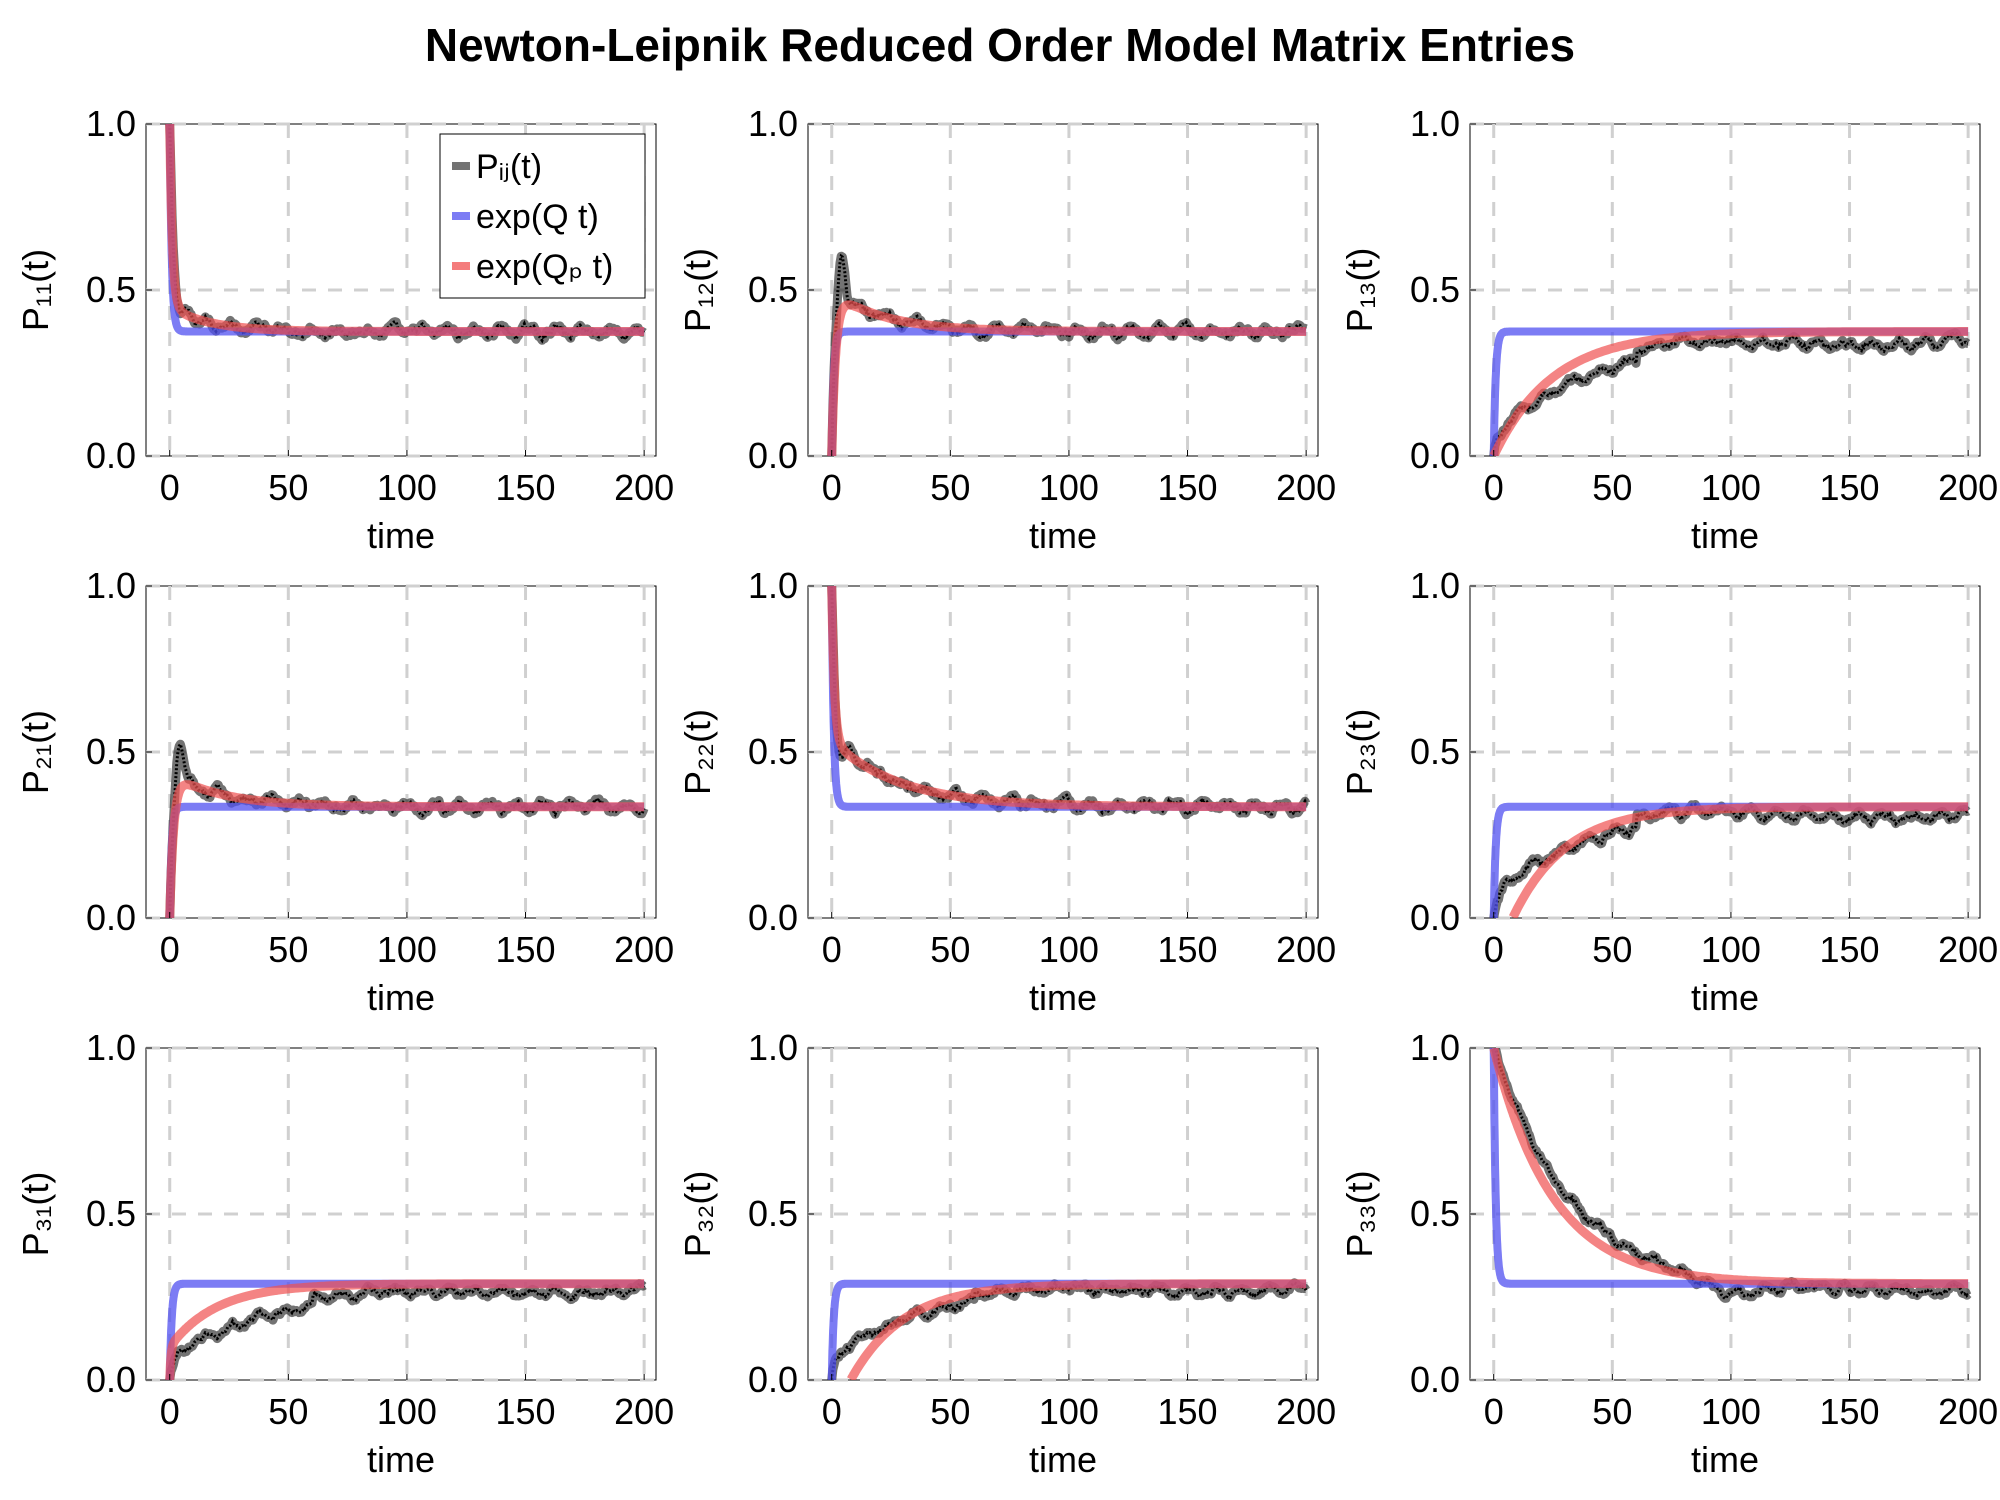 This screenshot has width=2000, height=1500. I want to click on y-axis-label: P₂₂(t), so click(697, 752).